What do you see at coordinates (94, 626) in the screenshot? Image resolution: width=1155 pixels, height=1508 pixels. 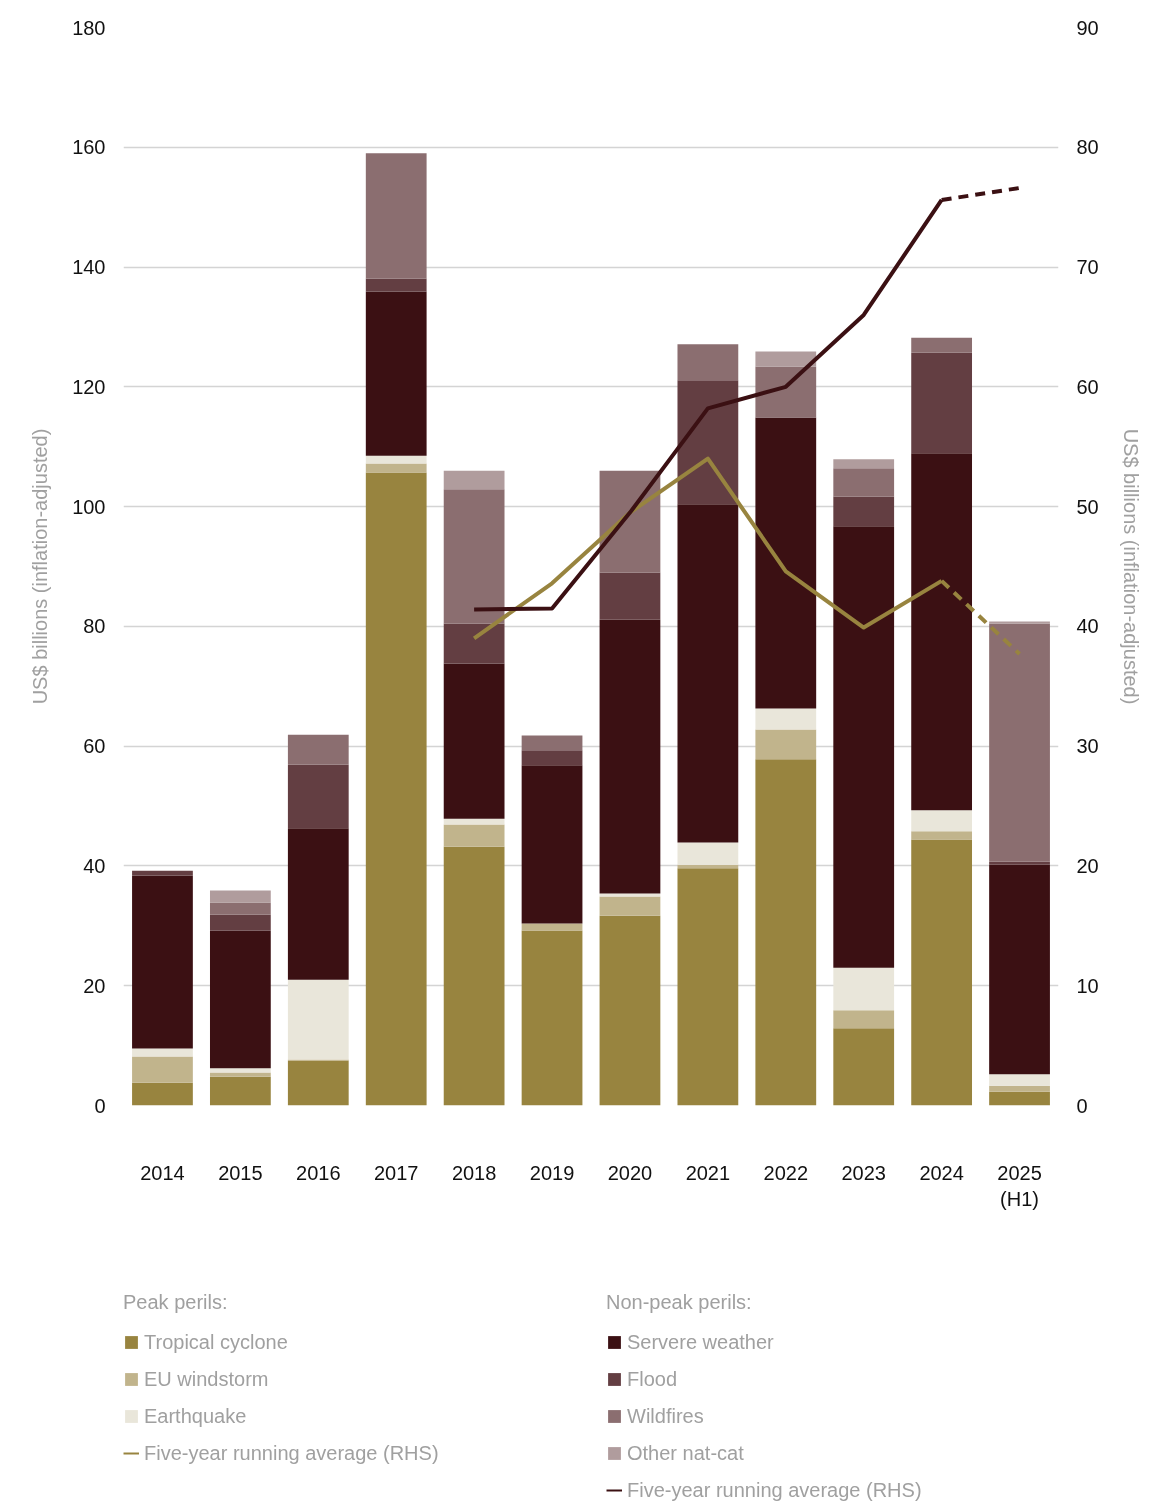 I see `y-tick-label: 80` at bounding box center [94, 626].